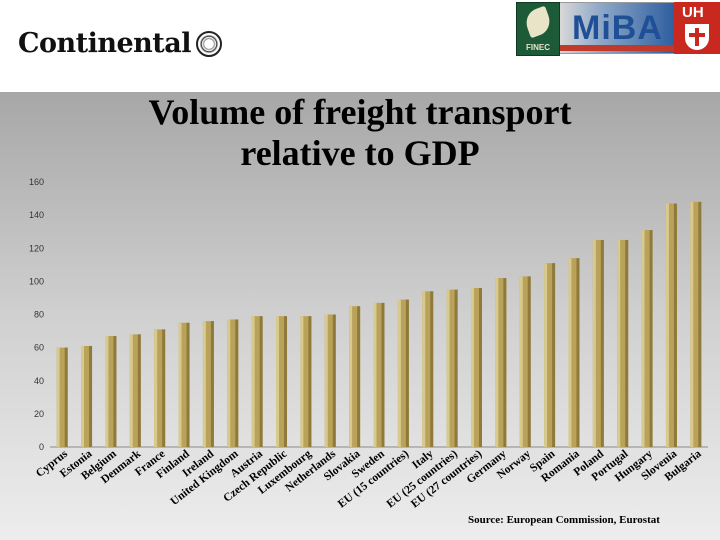 This screenshot has width=720, height=540. What do you see at coordinates (105, 43) in the screenshot?
I see `brand-name: Continental` at bounding box center [105, 43].